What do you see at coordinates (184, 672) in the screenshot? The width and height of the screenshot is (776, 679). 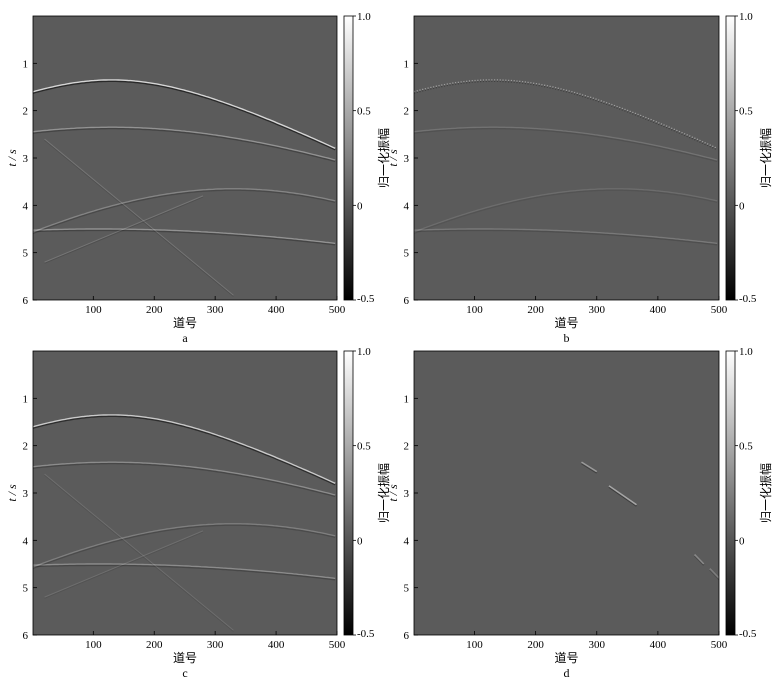 I see `panel-letter: c` at bounding box center [184, 672].